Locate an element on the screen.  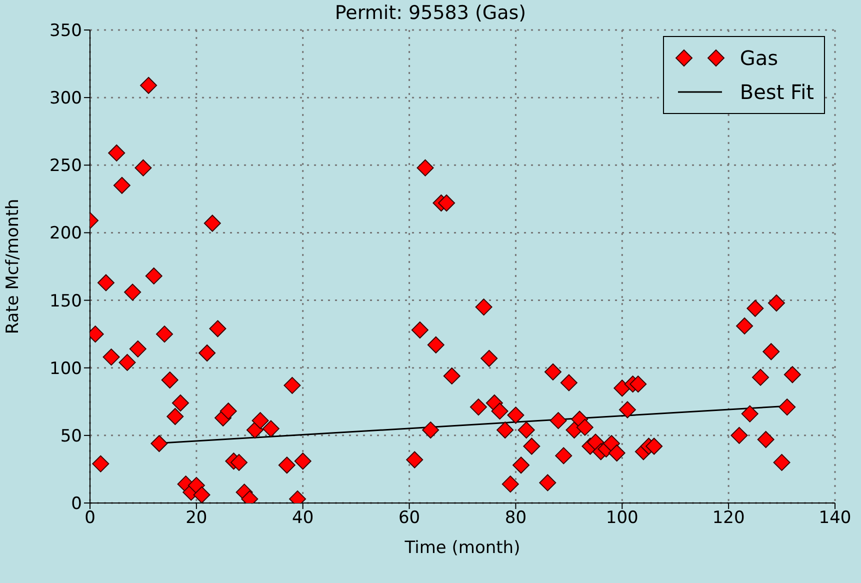
y-tick-label: 300 is located at coordinates (66, 98).